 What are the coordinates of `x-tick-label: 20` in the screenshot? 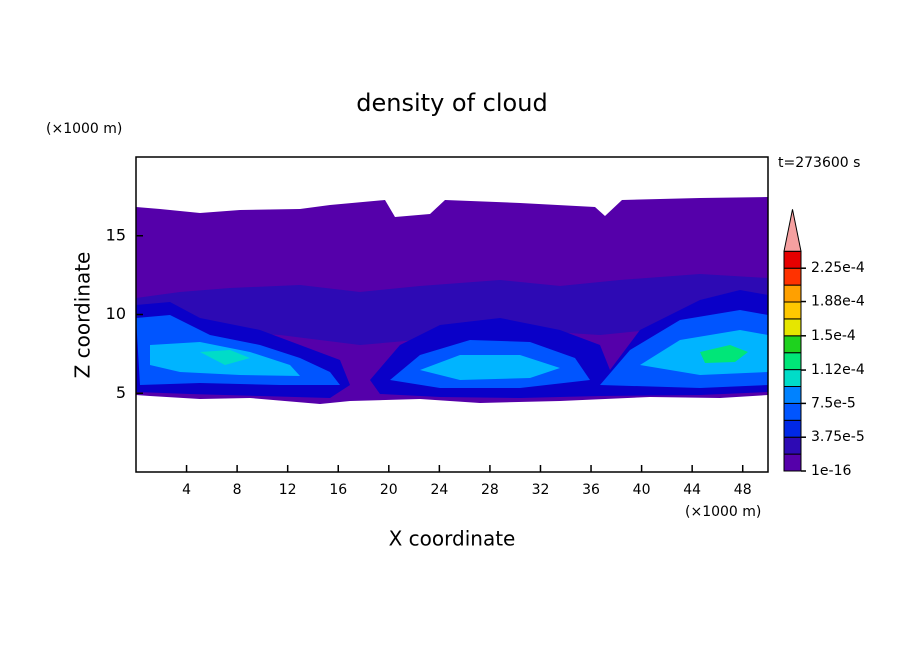 It's located at (389, 490).